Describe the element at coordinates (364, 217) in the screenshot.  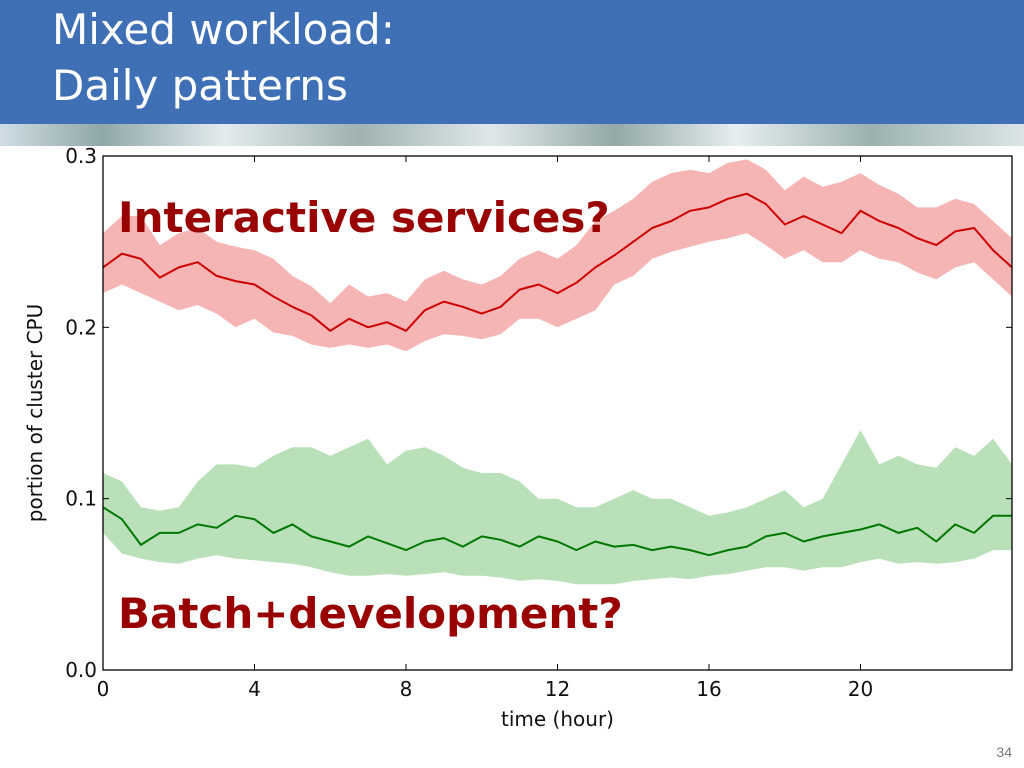
I see `annotation-interactive-services: Interactive services?` at that location.